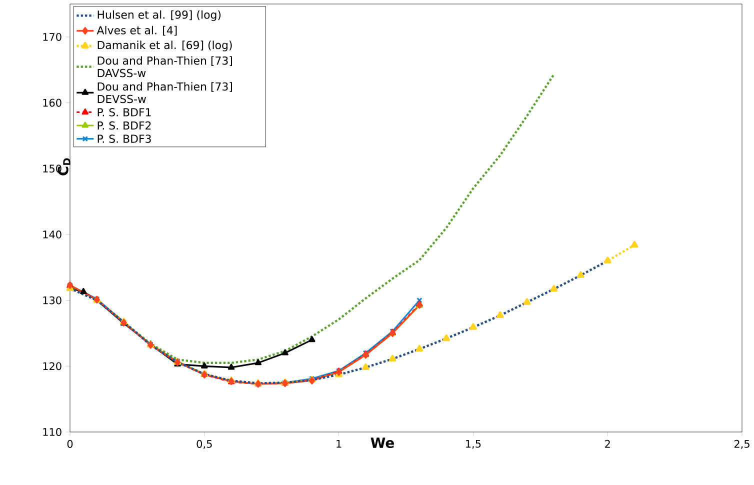 Image resolution: width=754 pixels, height=485 pixels. I want to click on legend-label: Hulsen et al. [99] (log), so click(159, 15).